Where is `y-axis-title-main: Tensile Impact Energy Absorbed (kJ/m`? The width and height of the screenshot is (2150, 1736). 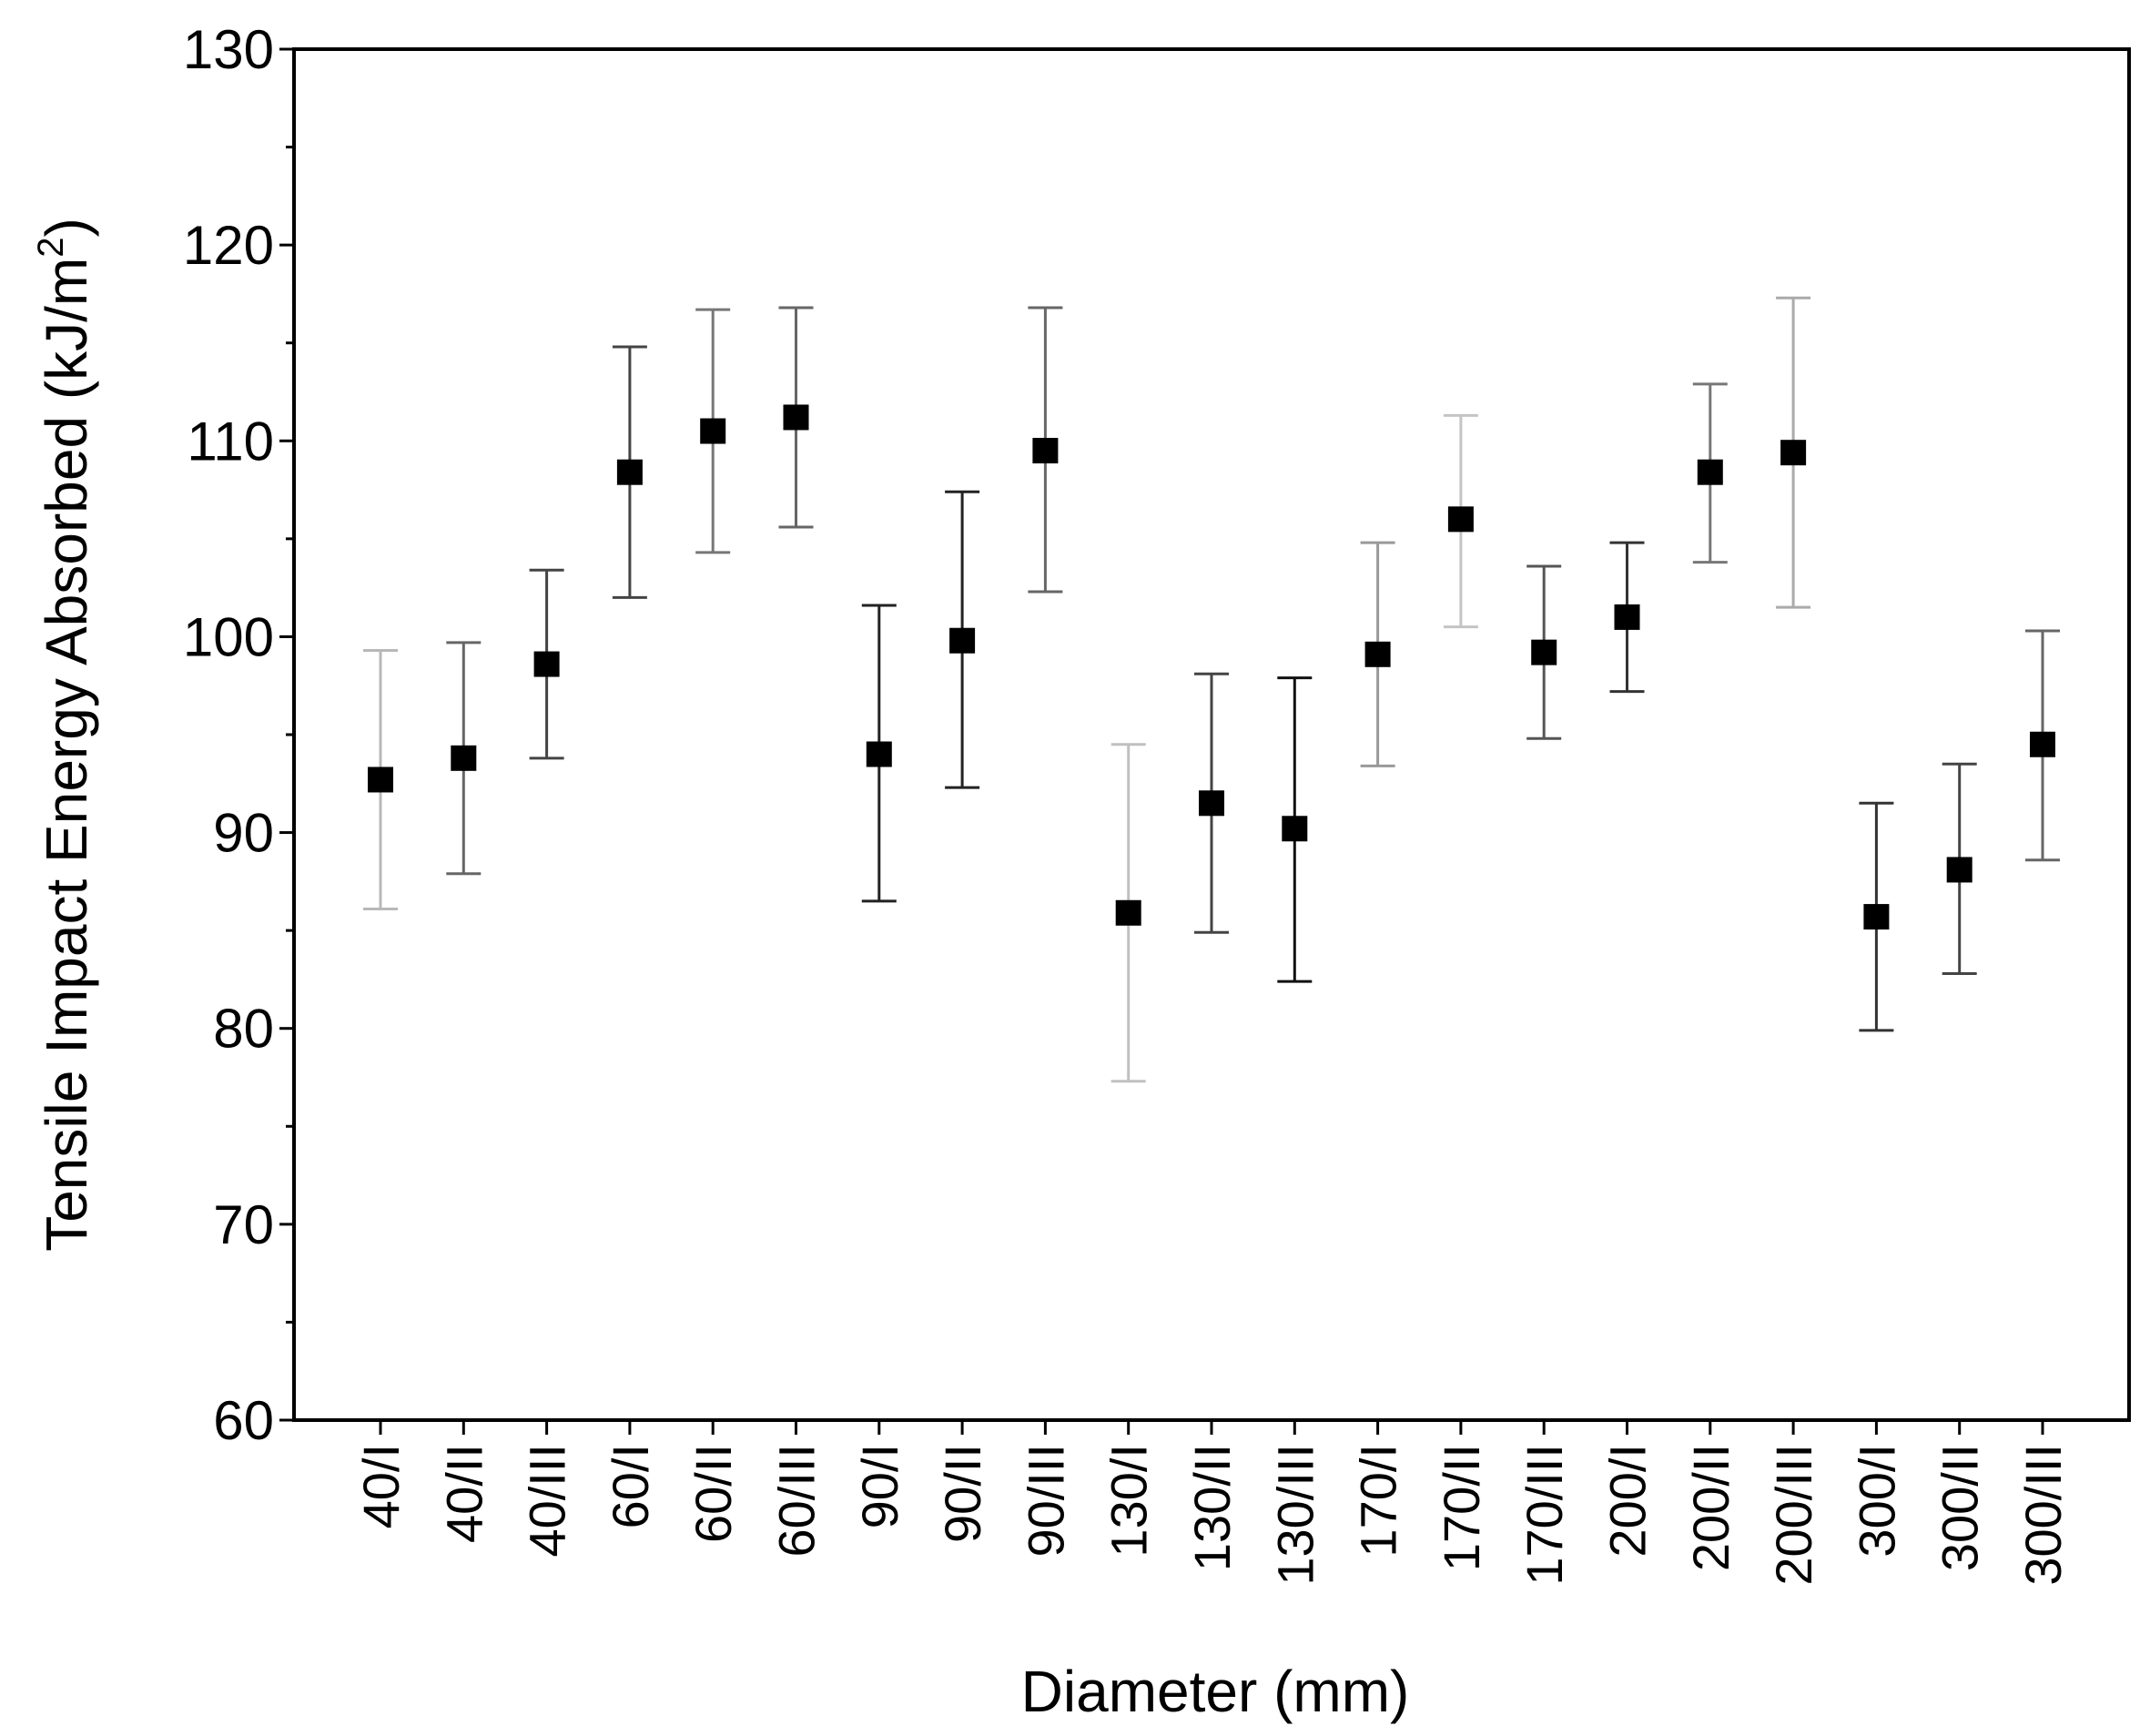 y-axis-title-main: Tensile Impact Energy Absorbed (kJ/m is located at coordinates (67, 755).